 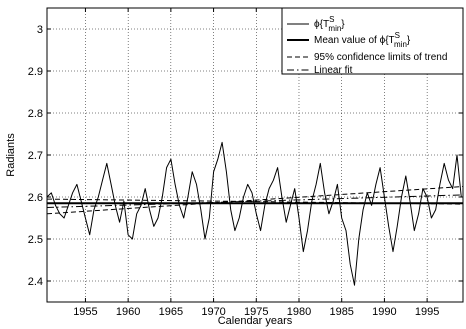 What do you see at coordinates (35, 198) in the screenshot?
I see `y-tick-label: 2.6` at bounding box center [35, 198].